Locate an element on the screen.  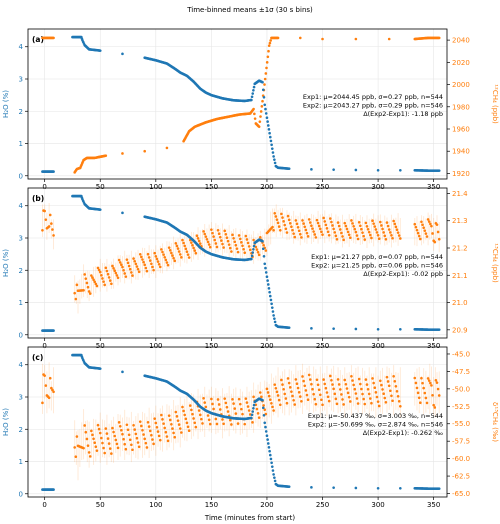
x-tick-label: 50 is located at coordinates (100, 505).